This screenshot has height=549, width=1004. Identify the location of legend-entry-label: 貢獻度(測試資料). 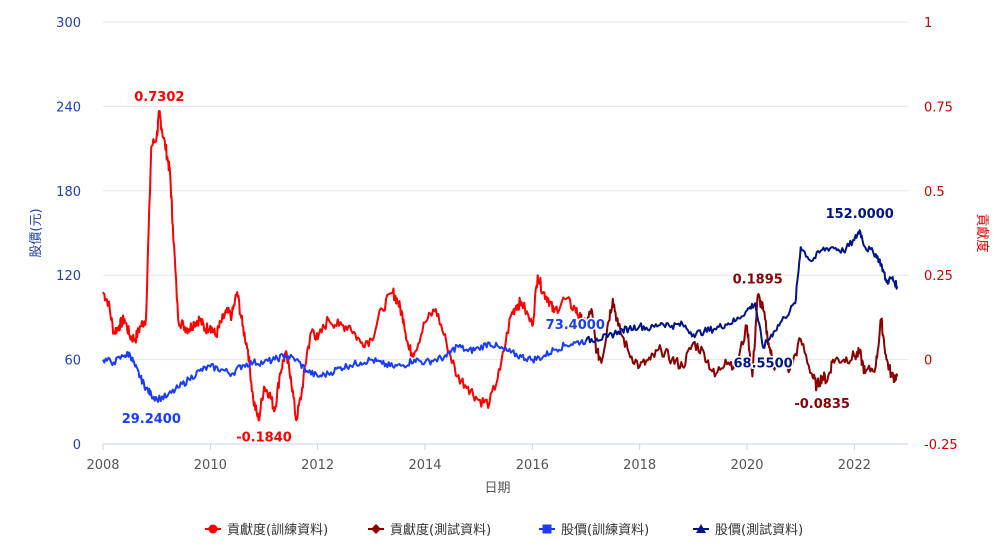
(440, 530).